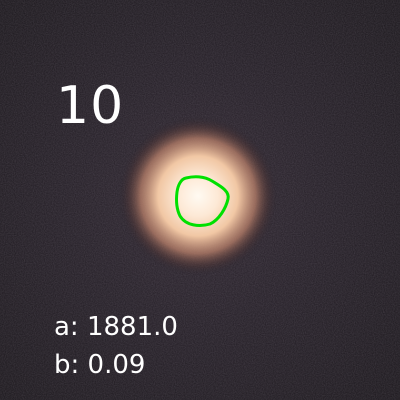 The image size is (400, 400). I want to click on readout-a: a: 1881.0, so click(116, 327).